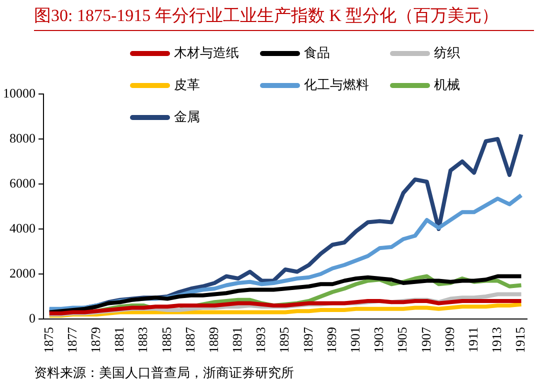 The image size is (548, 389). What do you see at coordinates (142, 340) in the screenshot?
I see `x-tick-label: 1883` at bounding box center [142, 340].